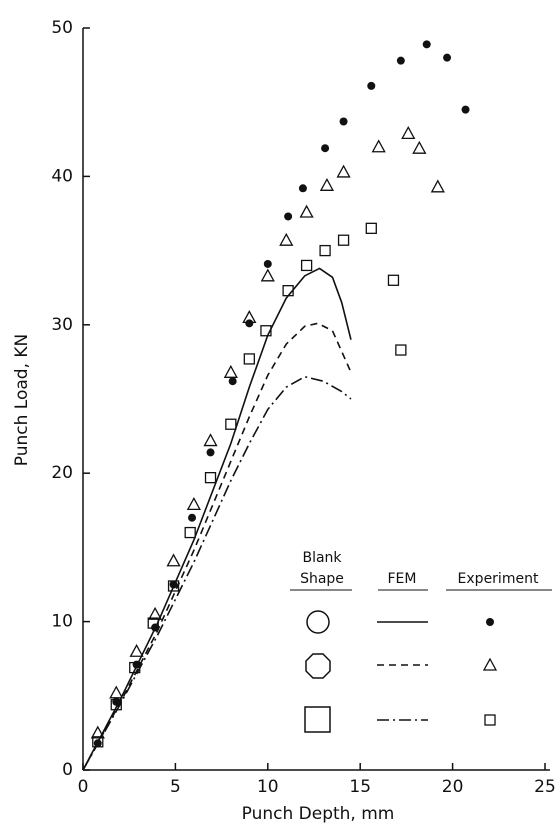  I want to click on y-tick-label: 10, so click(62, 622).